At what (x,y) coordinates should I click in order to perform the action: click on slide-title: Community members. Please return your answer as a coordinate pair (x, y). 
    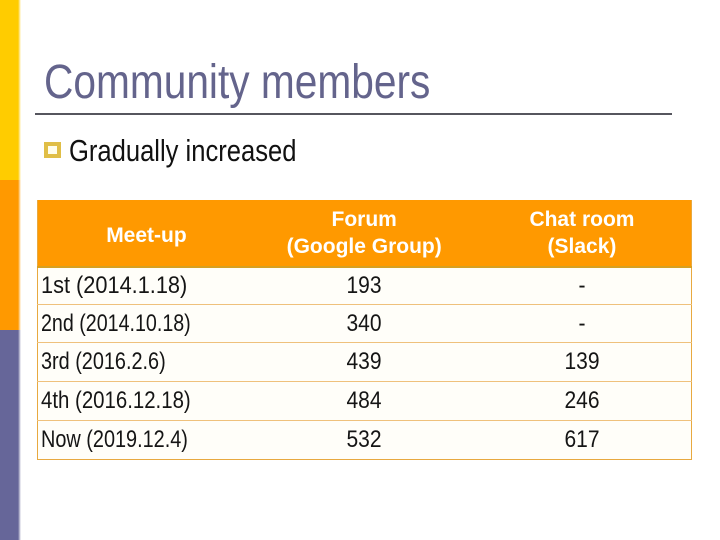
    Looking at the image, I should click on (237, 82).